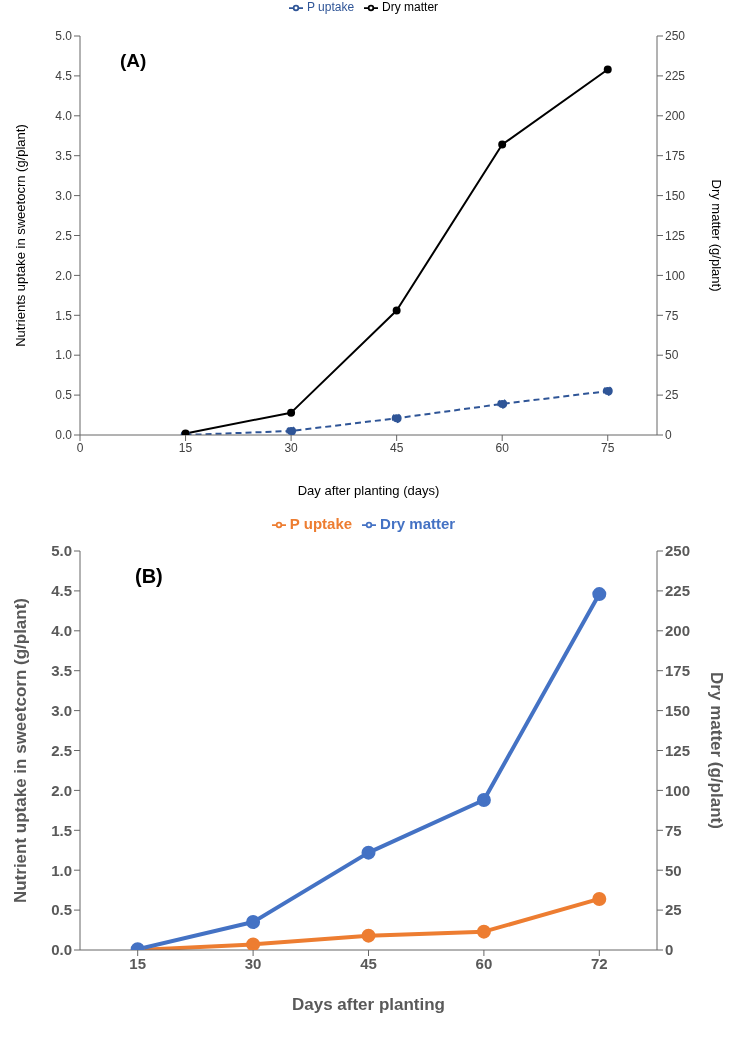 The image size is (737, 1043). I want to click on annotation: (A), so click(133, 61).